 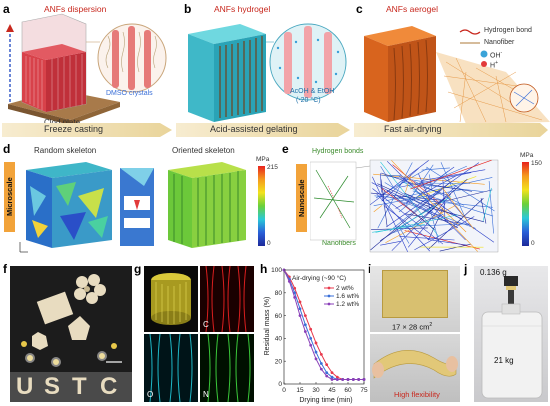 What do you see at coordinates (525, 204) in the screenshot?
I see `panel-e-colorbar` at bounding box center [525, 204].